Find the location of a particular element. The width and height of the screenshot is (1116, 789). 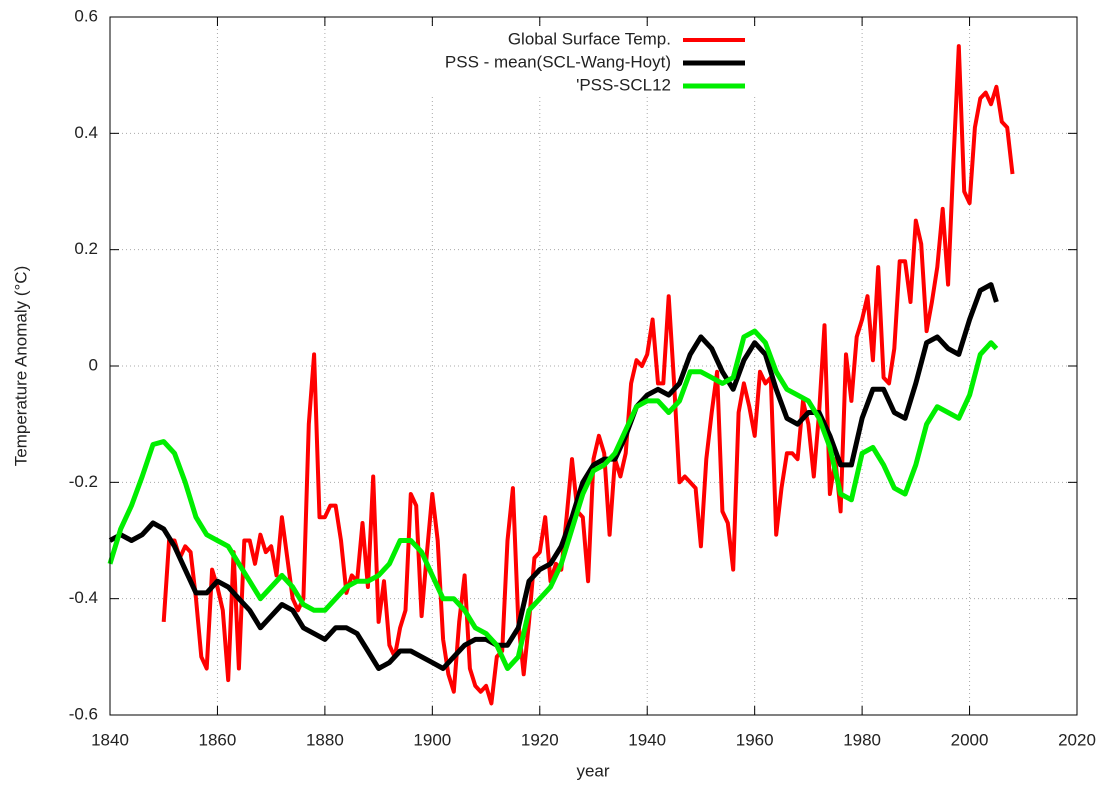

x-tick-label: 1960 is located at coordinates (755, 739).